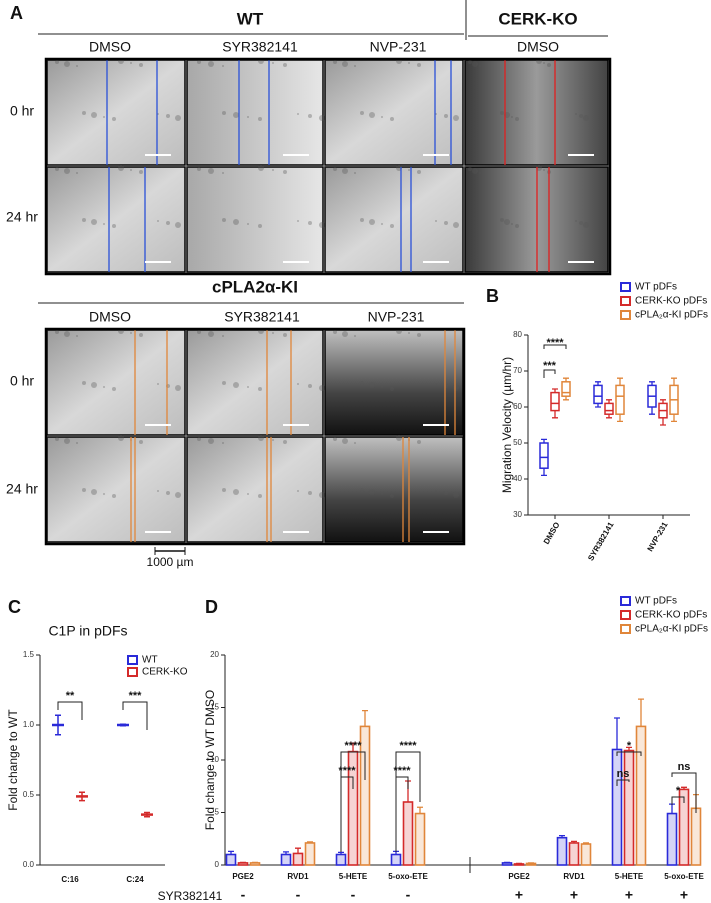  I want to click on y-tick-label: 0.0, so click(29, 864).